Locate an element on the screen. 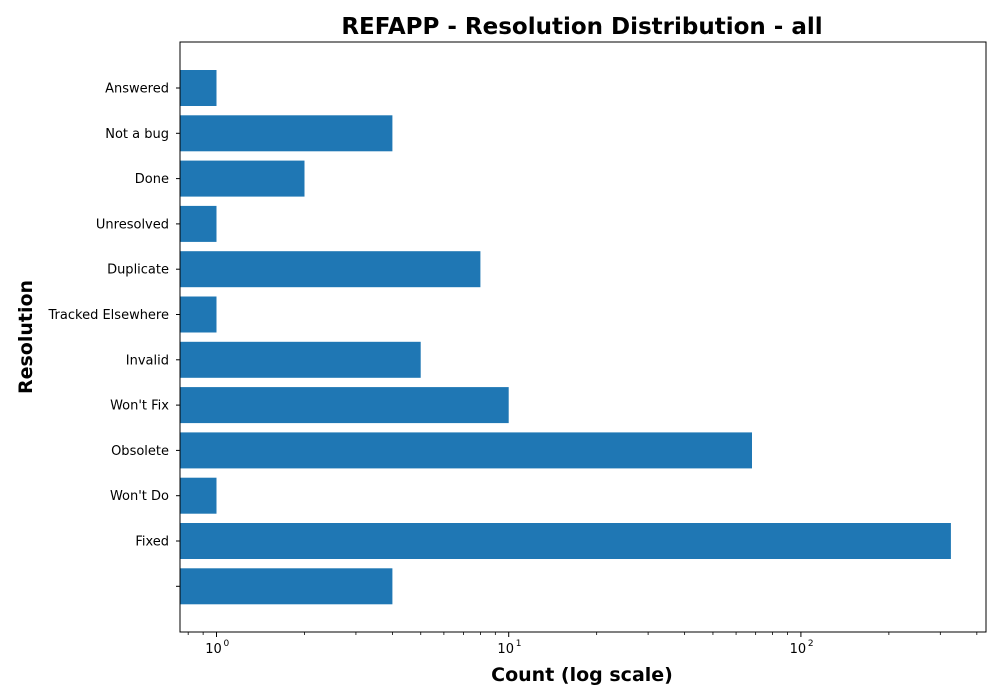 This screenshot has height=700, width=1000. y-tick-label: Obsolete is located at coordinates (140, 451).